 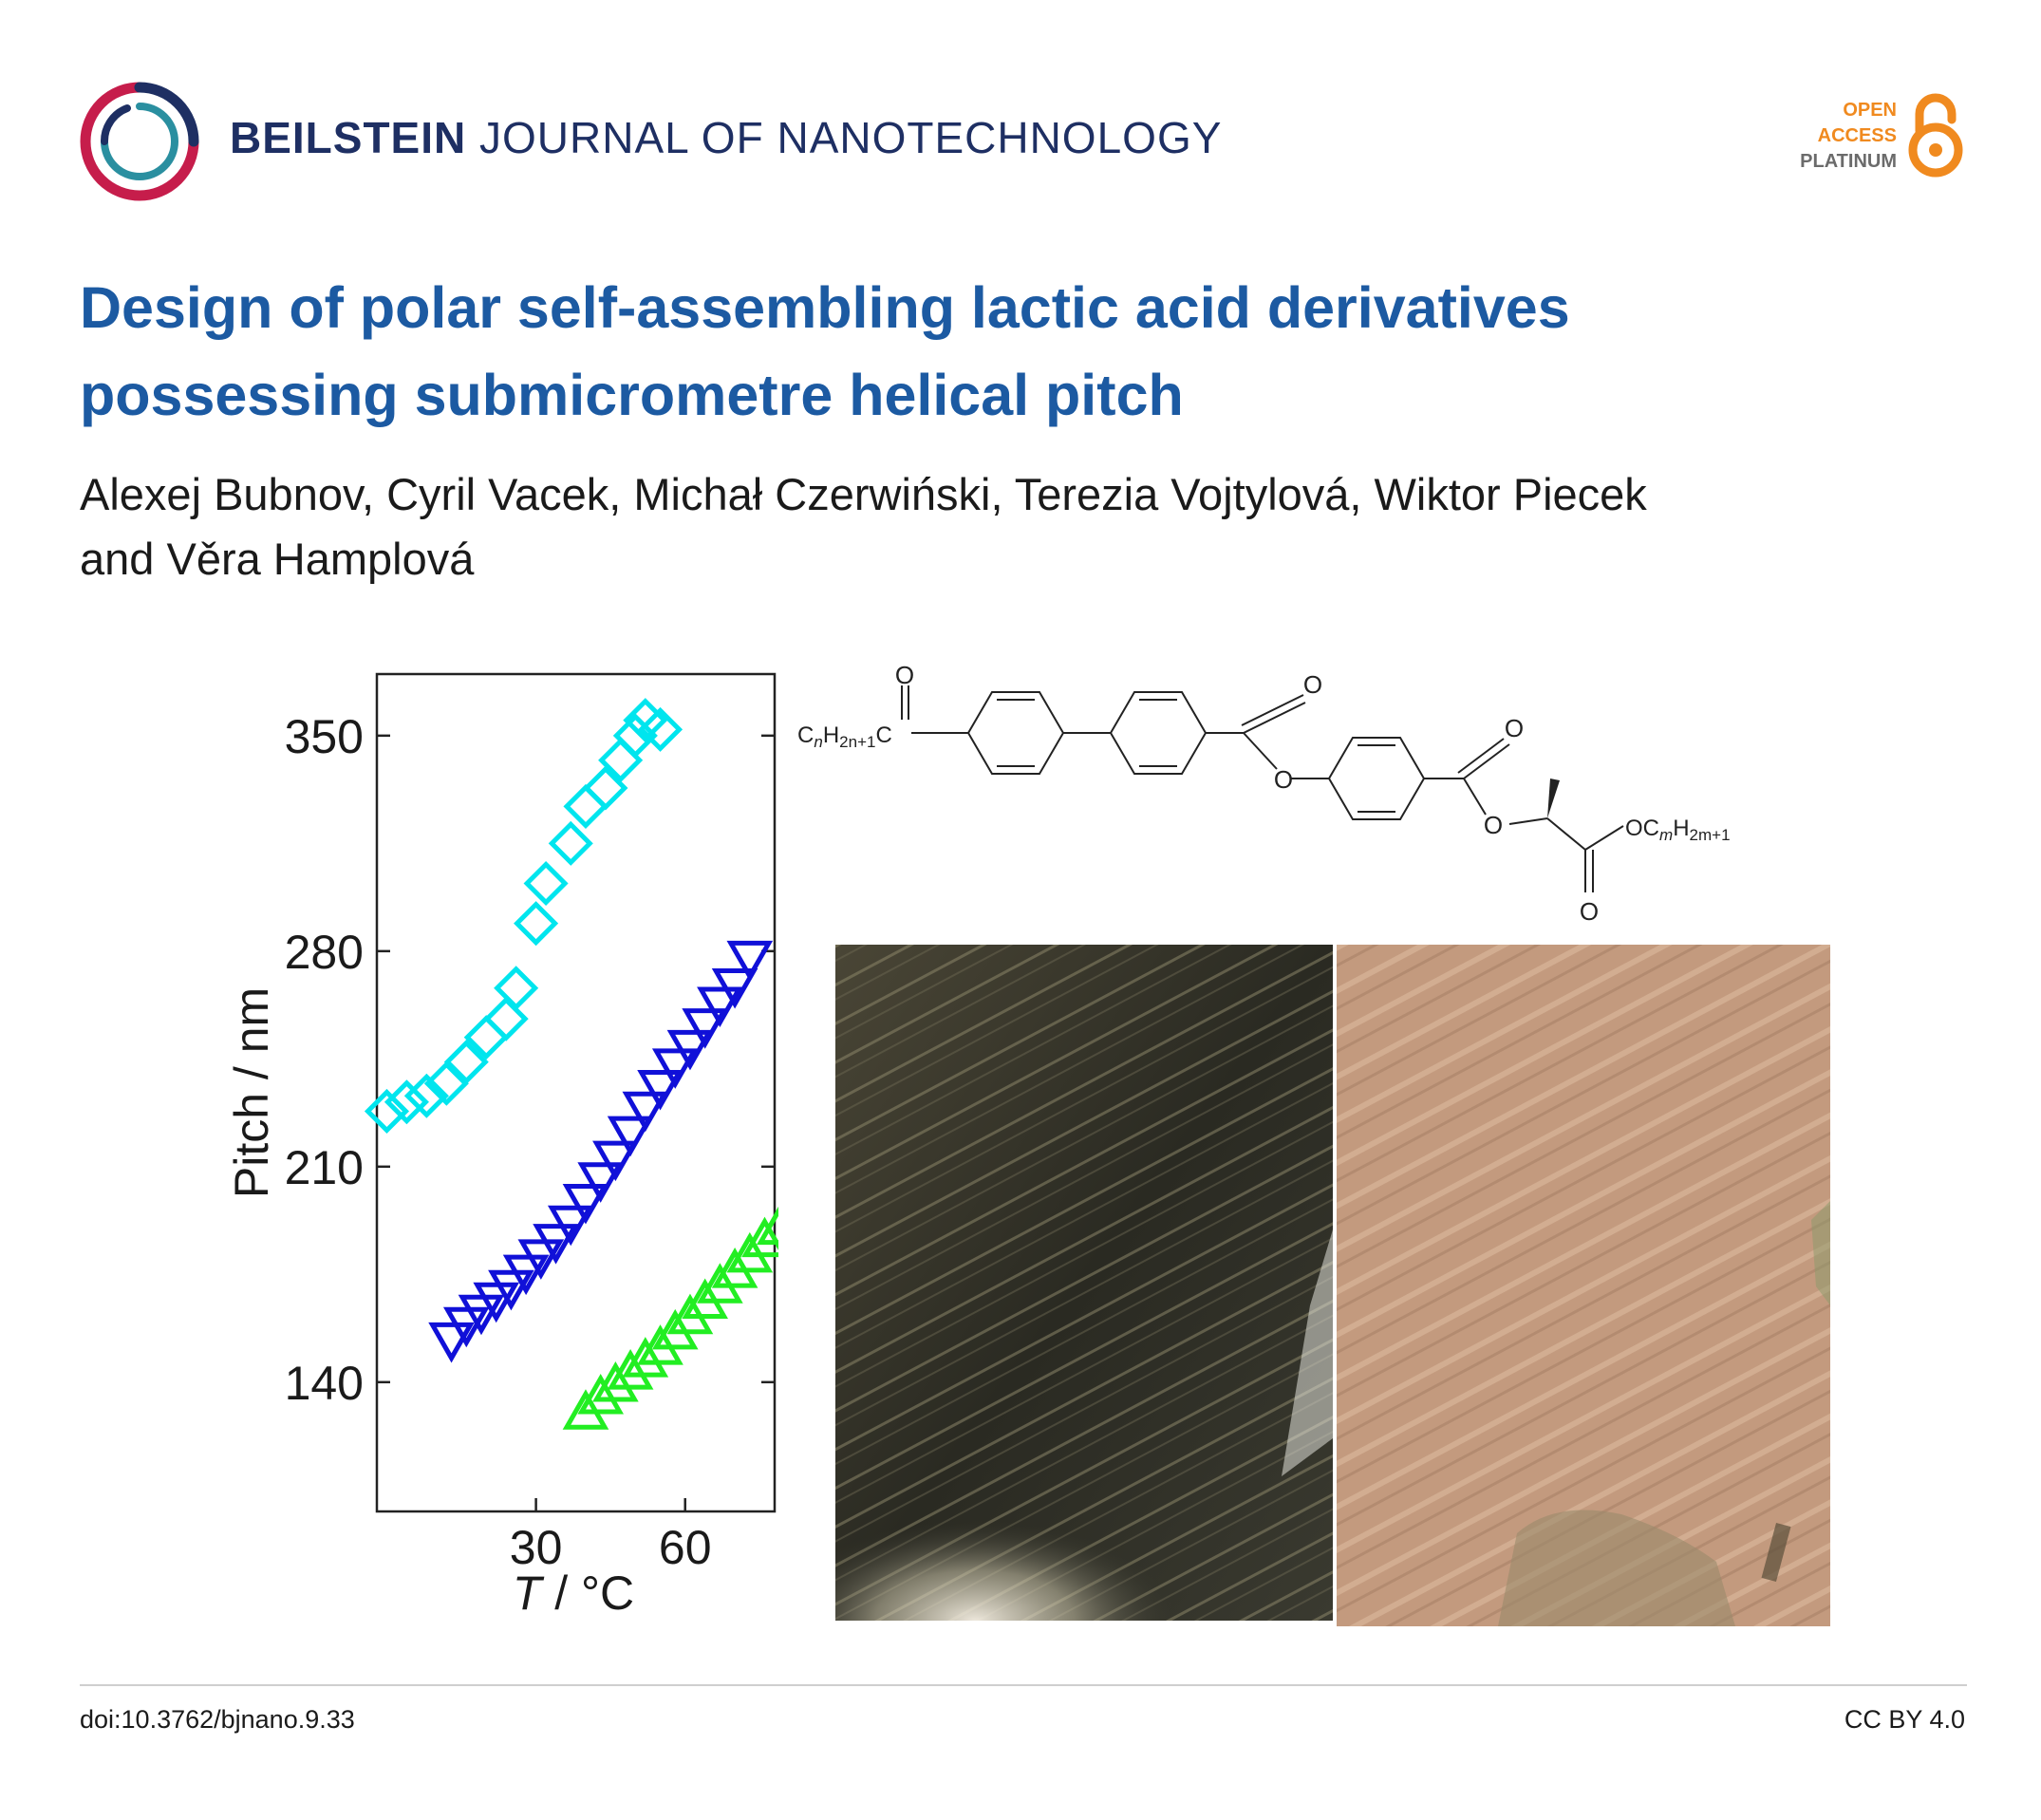 I want to click on x-axis-label-unit: / °C, so click(x=588, y=1594).